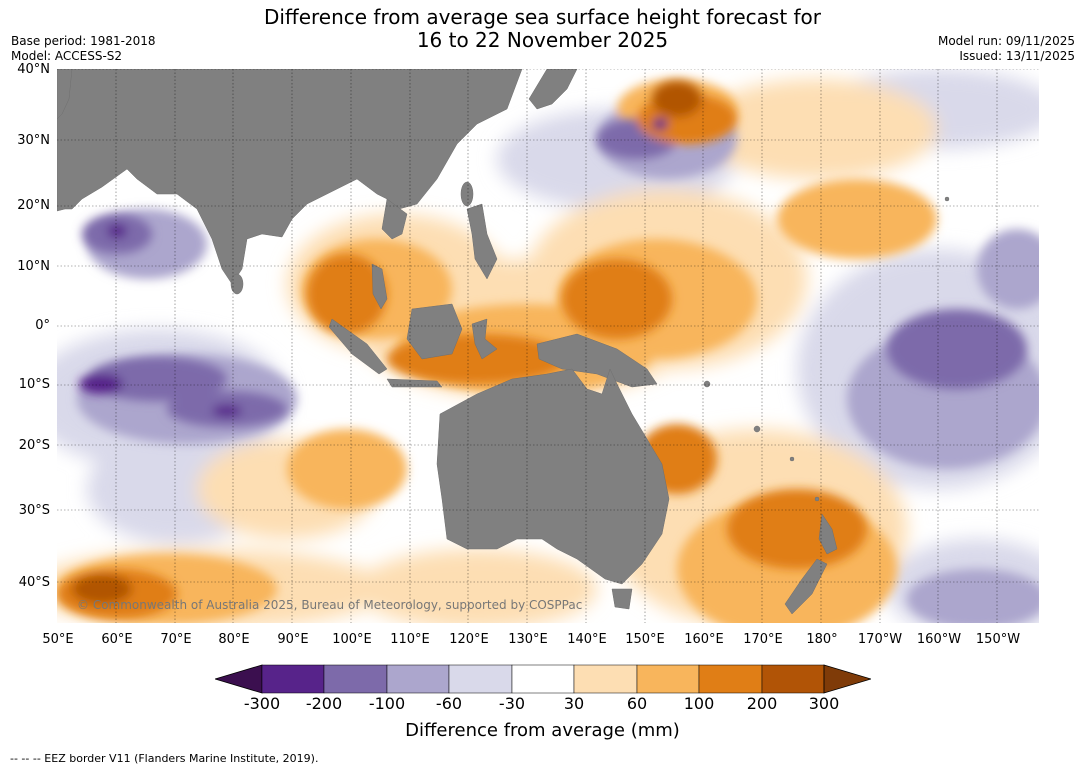 The image size is (1085, 770). What do you see at coordinates (482, 241) in the screenshot?
I see `land-philippines` at bounding box center [482, 241].